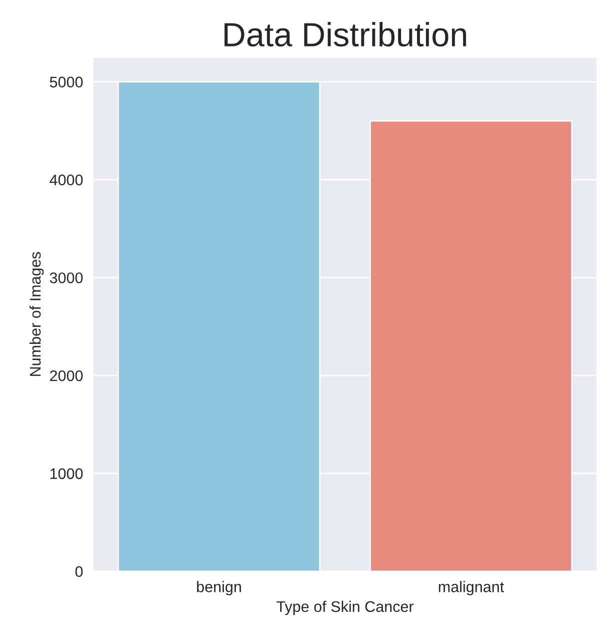 Image resolution: width=600 pixels, height=623 pixels. Describe the element at coordinates (219, 588) in the screenshot. I see `x-tick-label: benign` at that location.